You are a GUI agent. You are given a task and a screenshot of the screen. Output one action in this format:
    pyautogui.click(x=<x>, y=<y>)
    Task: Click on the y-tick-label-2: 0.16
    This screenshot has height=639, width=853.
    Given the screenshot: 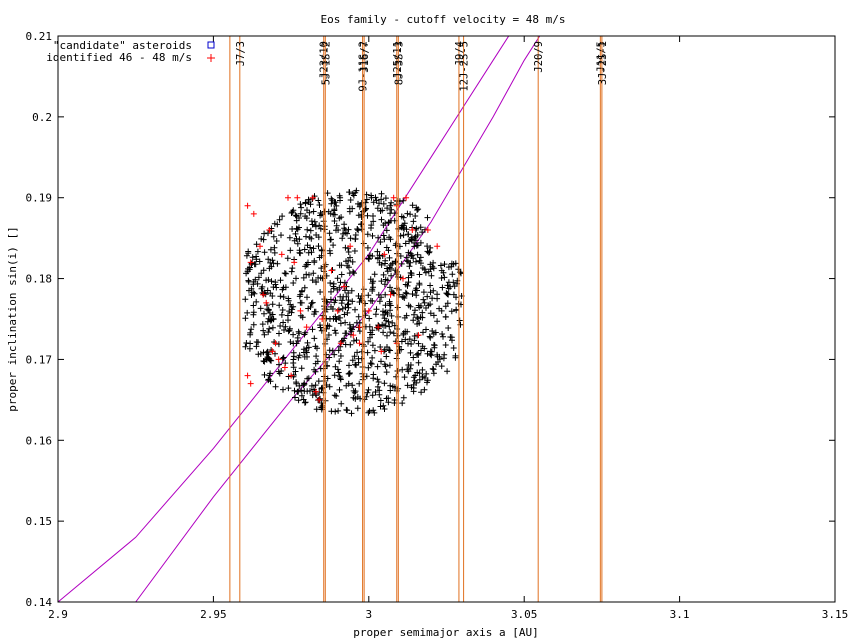 What is the action you would take?
    pyautogui.click(x=39, y=440)
    